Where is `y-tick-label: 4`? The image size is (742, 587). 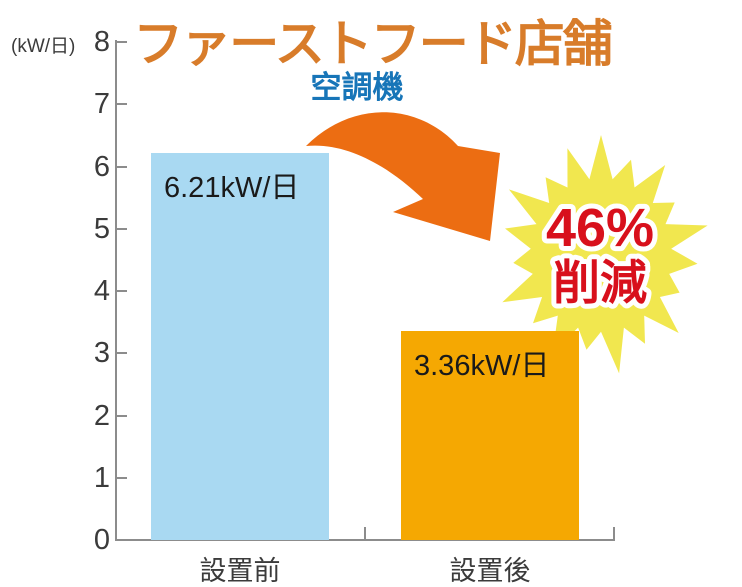 y-tick-label: 4 is located at coordinates (101, 291).